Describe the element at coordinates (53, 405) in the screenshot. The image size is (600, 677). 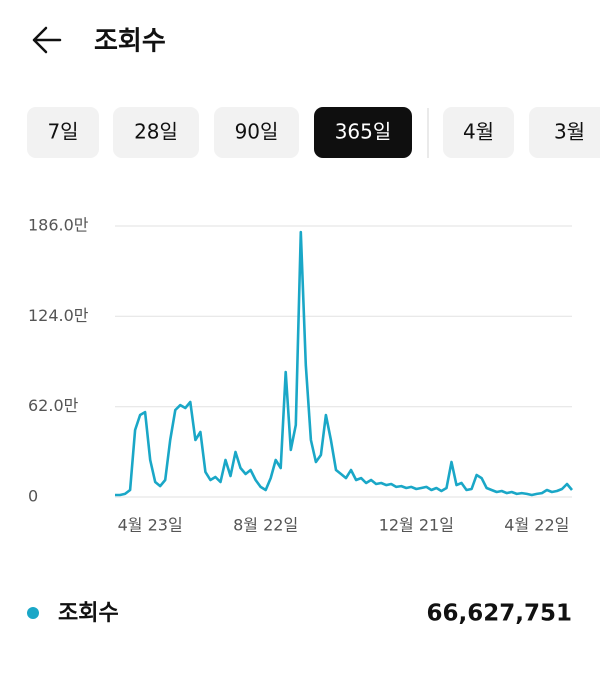
I see `y-tick-label: 62.0만` at that location.